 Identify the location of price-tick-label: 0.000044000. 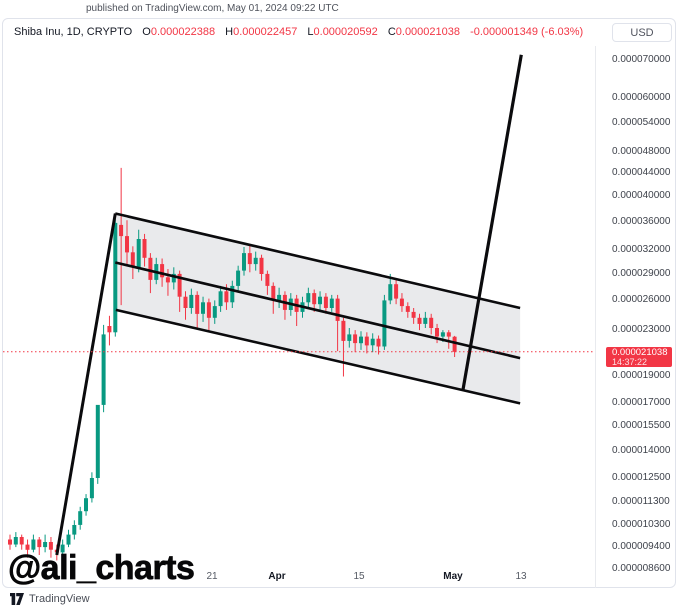
(641, 172).